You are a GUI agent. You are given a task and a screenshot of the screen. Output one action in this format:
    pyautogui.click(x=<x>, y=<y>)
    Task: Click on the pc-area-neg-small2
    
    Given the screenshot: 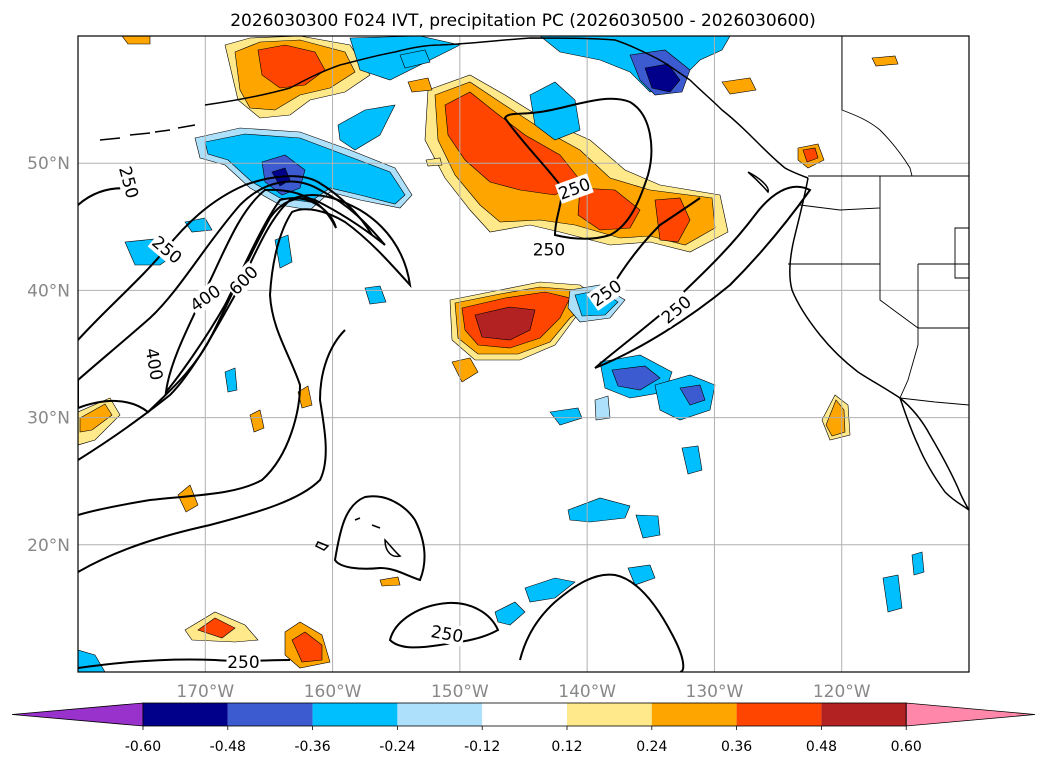 What is the action you would take?
    pyautogui.click(x=283, y=251)
    